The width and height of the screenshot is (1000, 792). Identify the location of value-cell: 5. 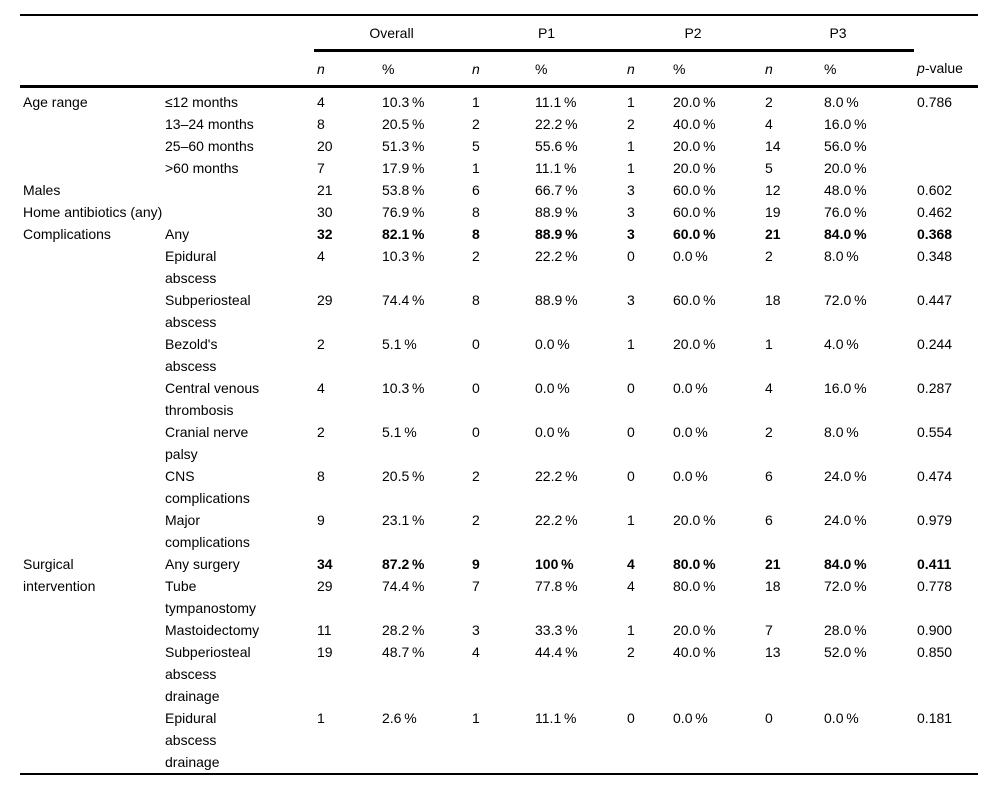
(476, 146).